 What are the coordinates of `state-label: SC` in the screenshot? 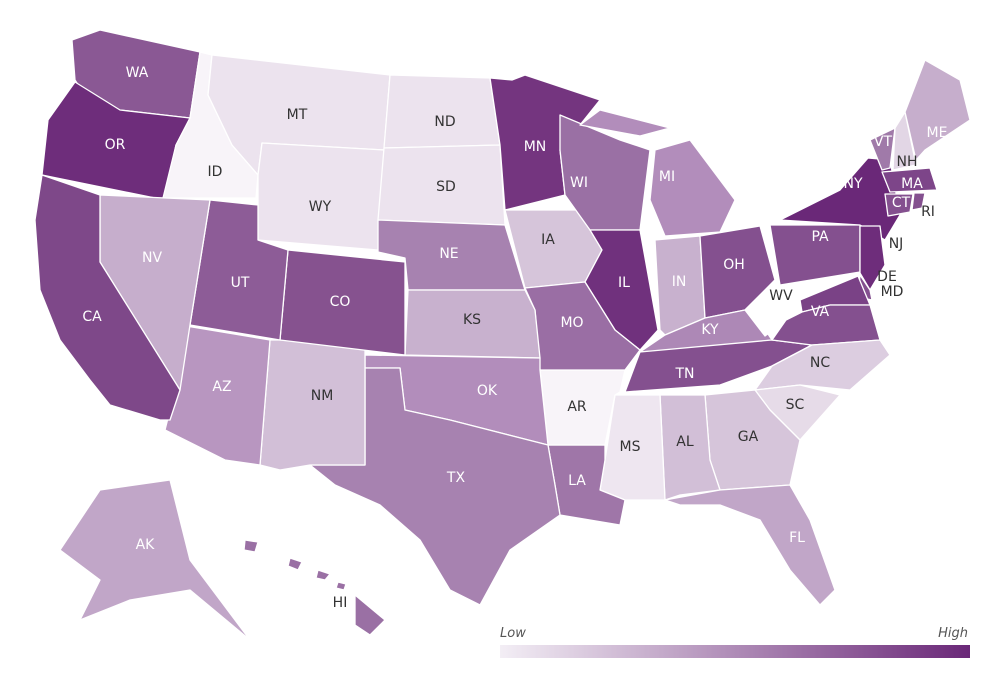 It's located at (795, 405).